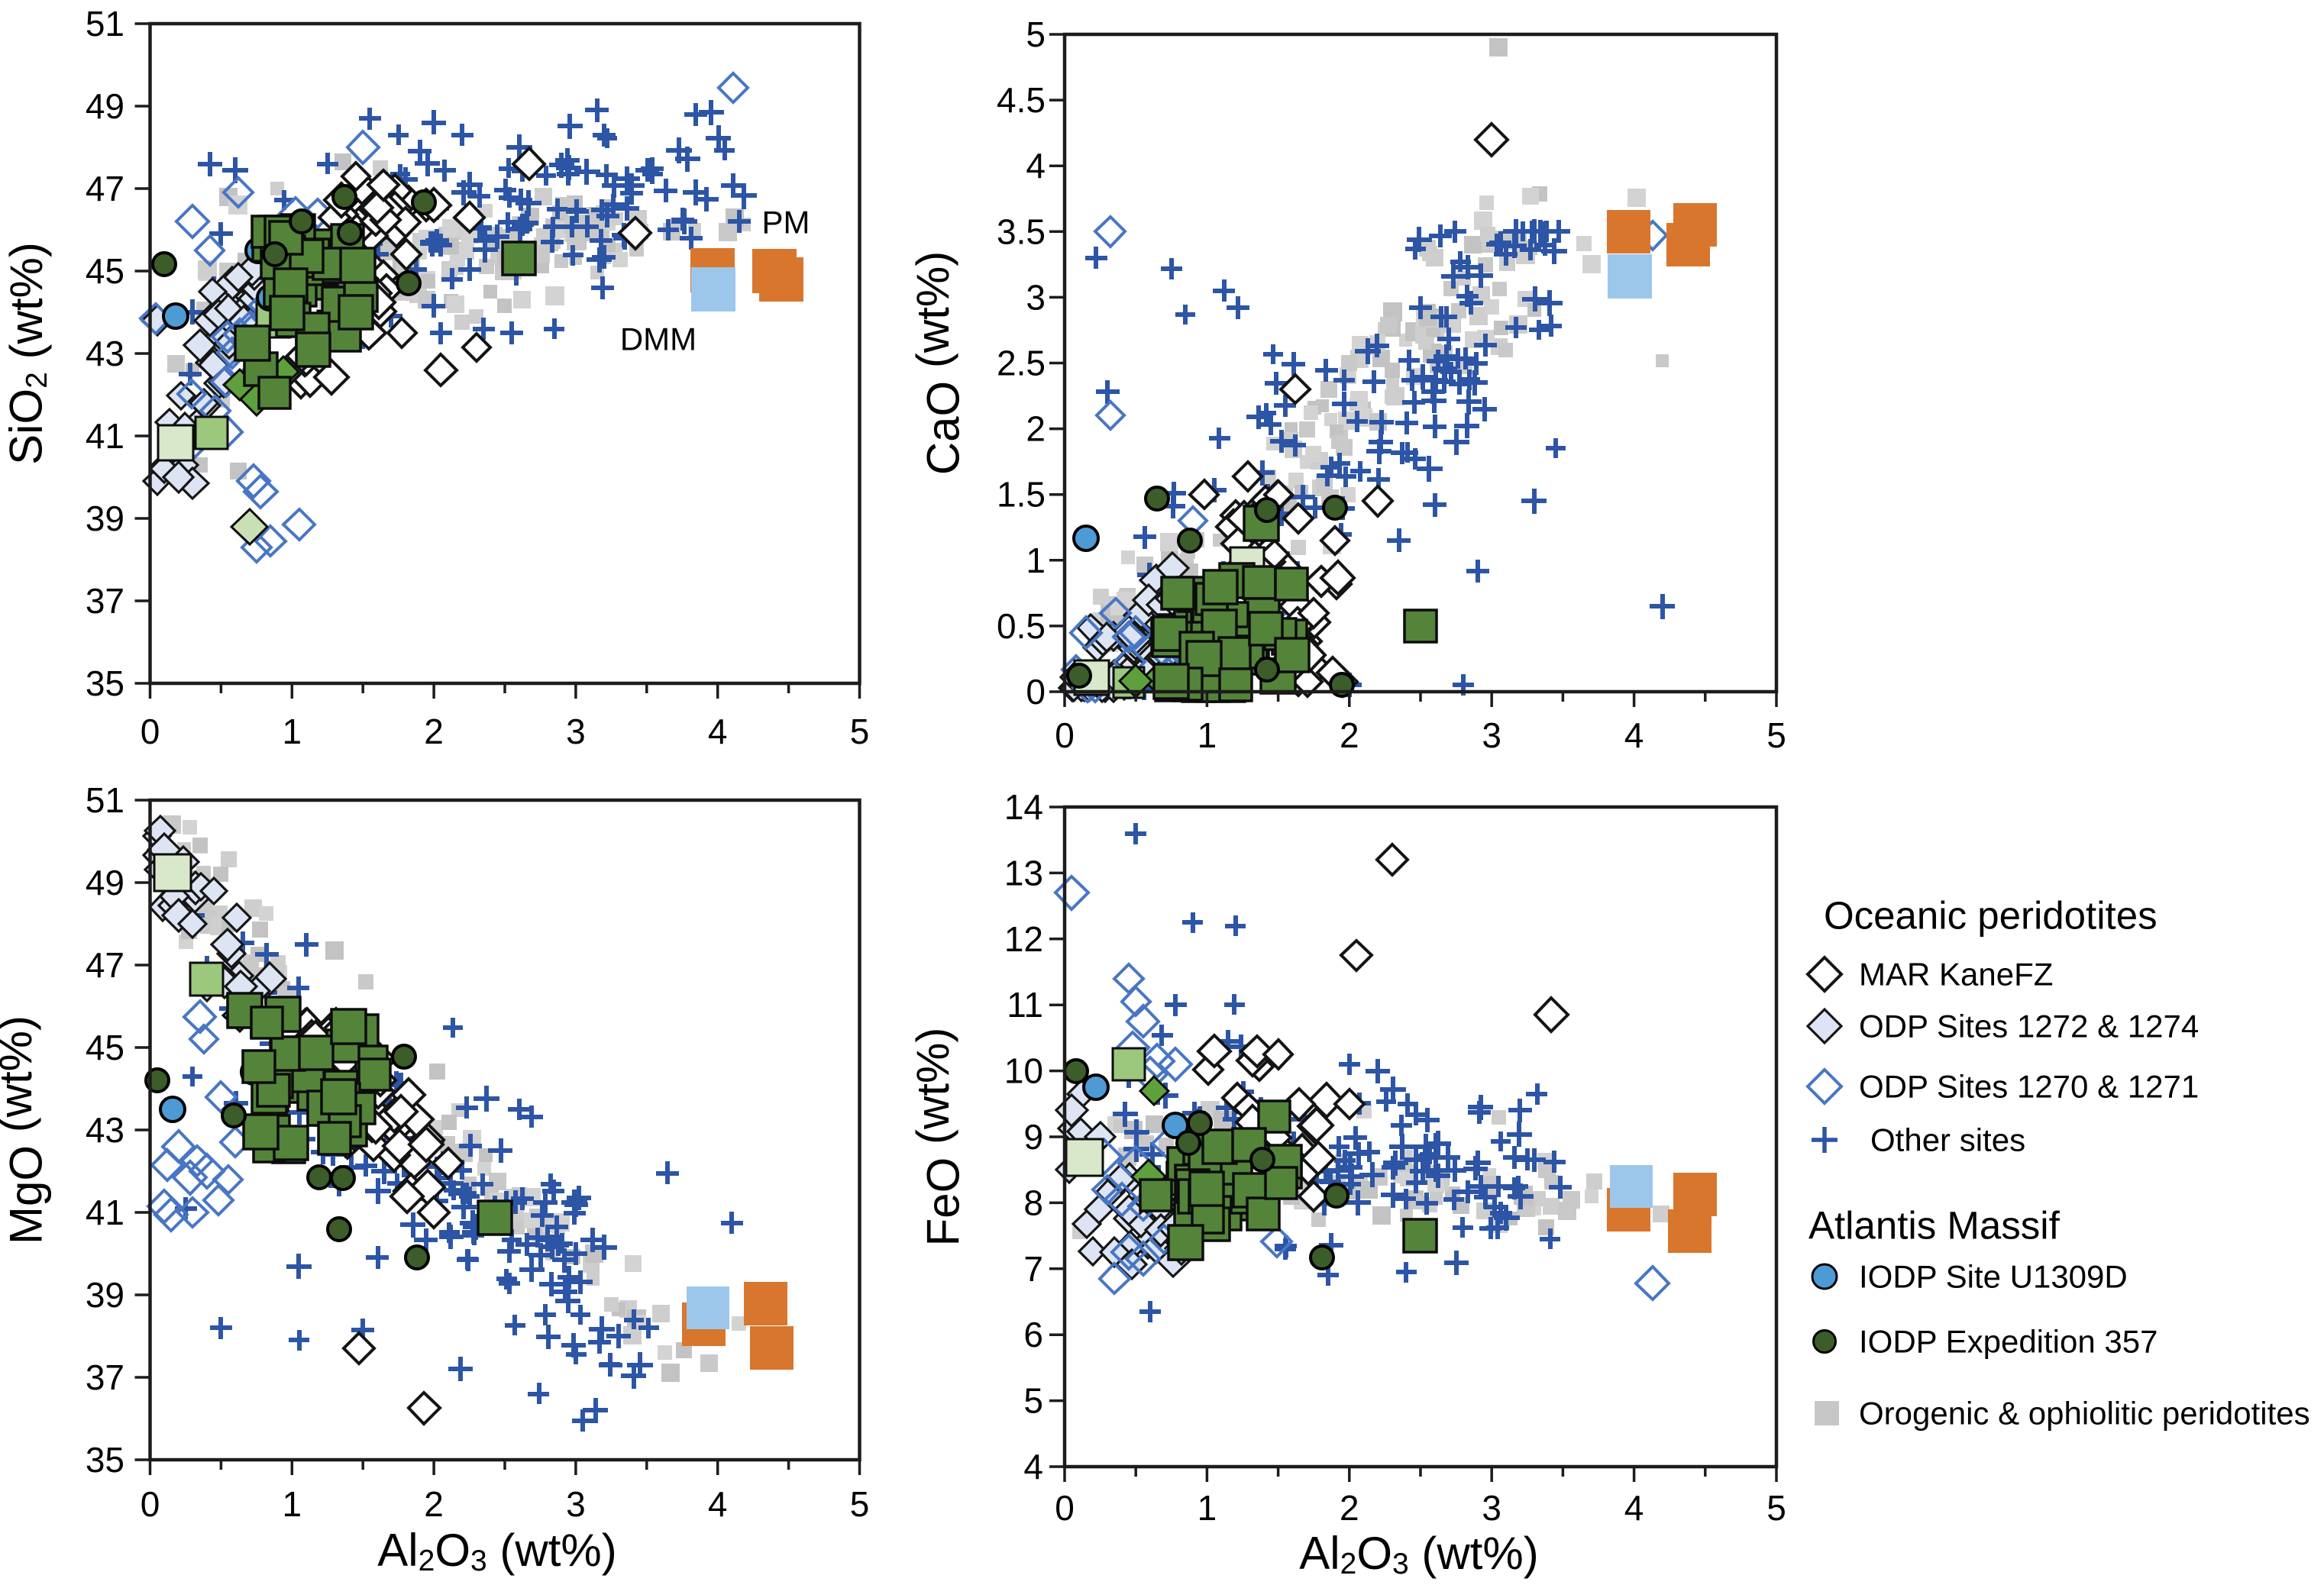  Describe the element at coordinates (1022, 363) in the screenshot. I see `svg-text: 2.5` at that location.